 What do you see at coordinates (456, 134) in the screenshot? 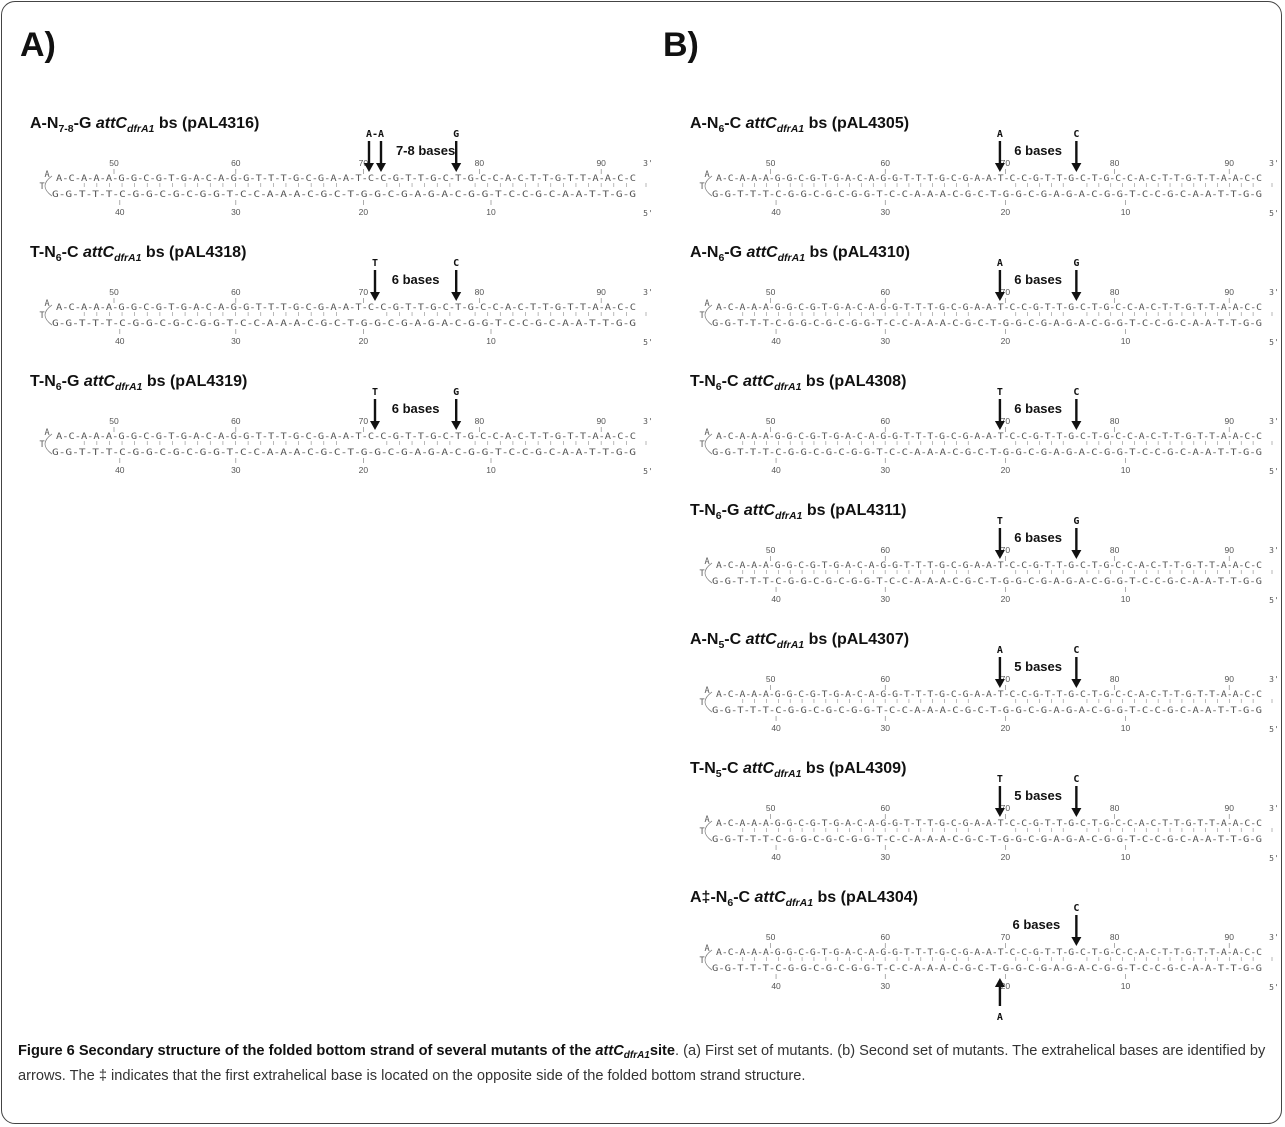
I see `second-extrahelical-base: G` at bounding box center [456, 134].